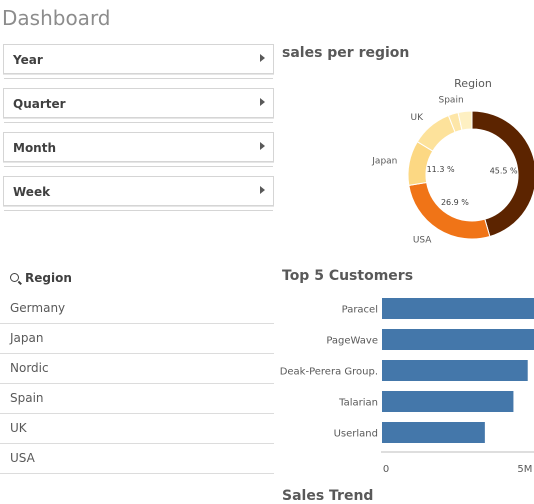  I want to click on bar-category-label: Paracel, so click(360, 310).